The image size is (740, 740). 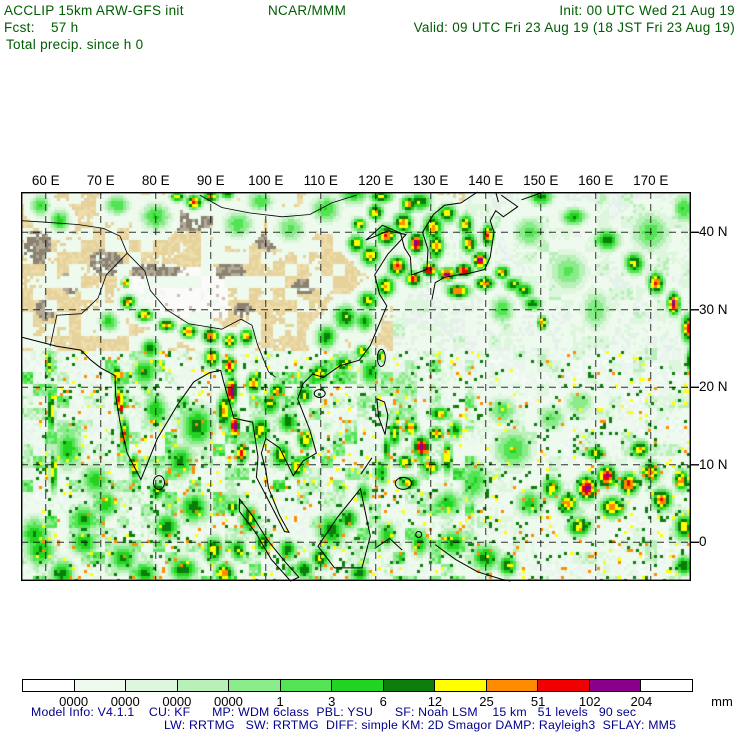 I want to click on lon-label: 170 E, so click(x=651, y=180).